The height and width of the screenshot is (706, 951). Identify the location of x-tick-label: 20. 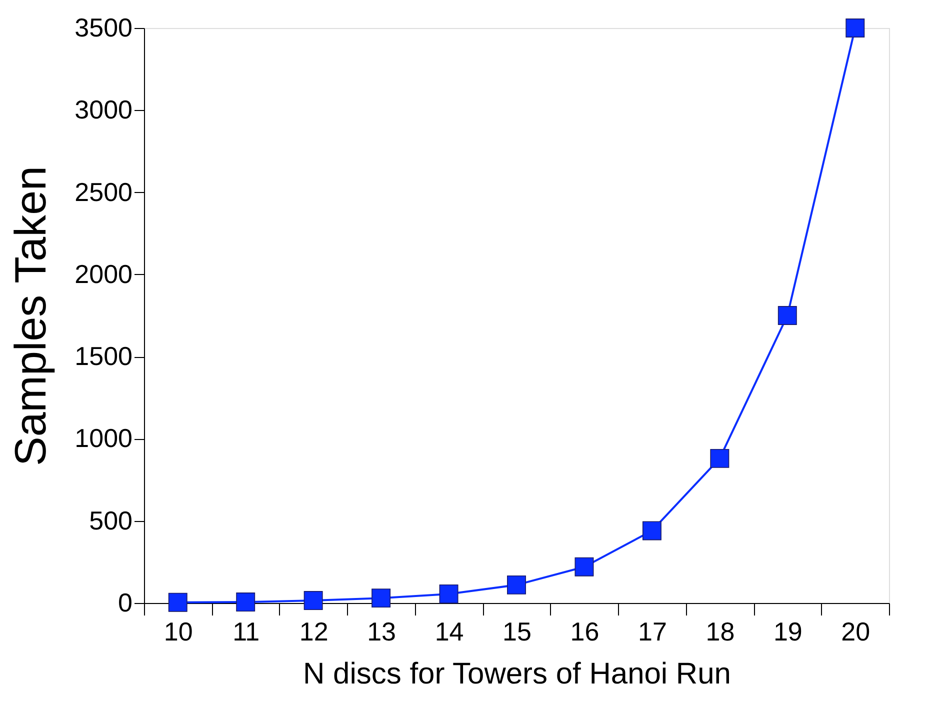
(855, 631).